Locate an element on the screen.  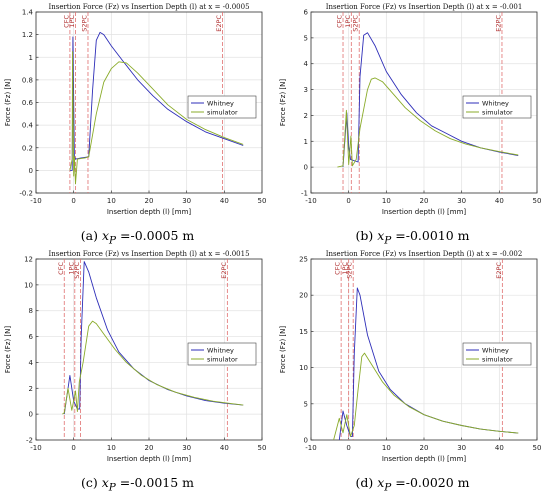
y-tick-label: 20 is located at coordinates (303, 296).